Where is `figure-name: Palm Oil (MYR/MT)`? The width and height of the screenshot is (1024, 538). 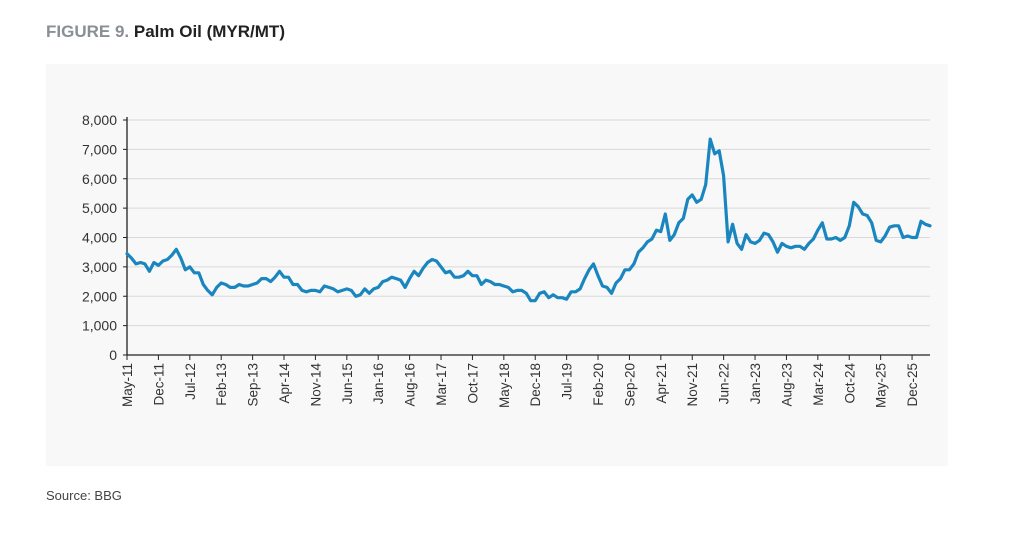 figure-name: Palm Oil (MYR/MT) is located at coordinates (209, 31).